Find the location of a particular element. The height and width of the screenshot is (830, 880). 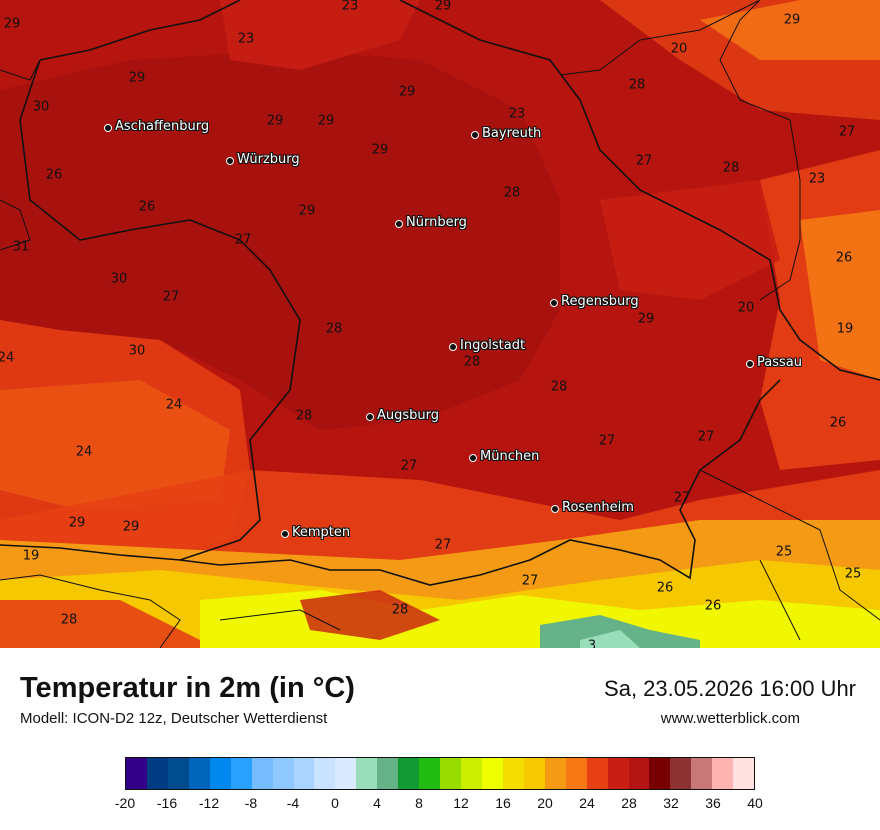

legend-tick-label: -20 is located at coordinates (125, 803).